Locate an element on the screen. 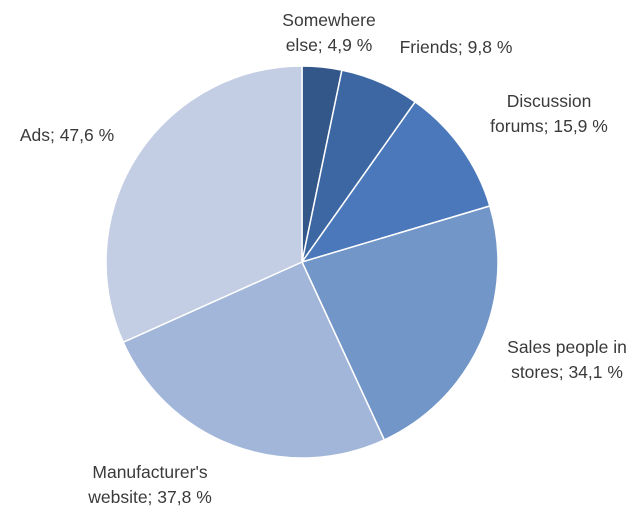 The height and width of the screenshot is (517, 641). slice-label-line: Friends; 9,8 % is located at coordinates (456, 47).